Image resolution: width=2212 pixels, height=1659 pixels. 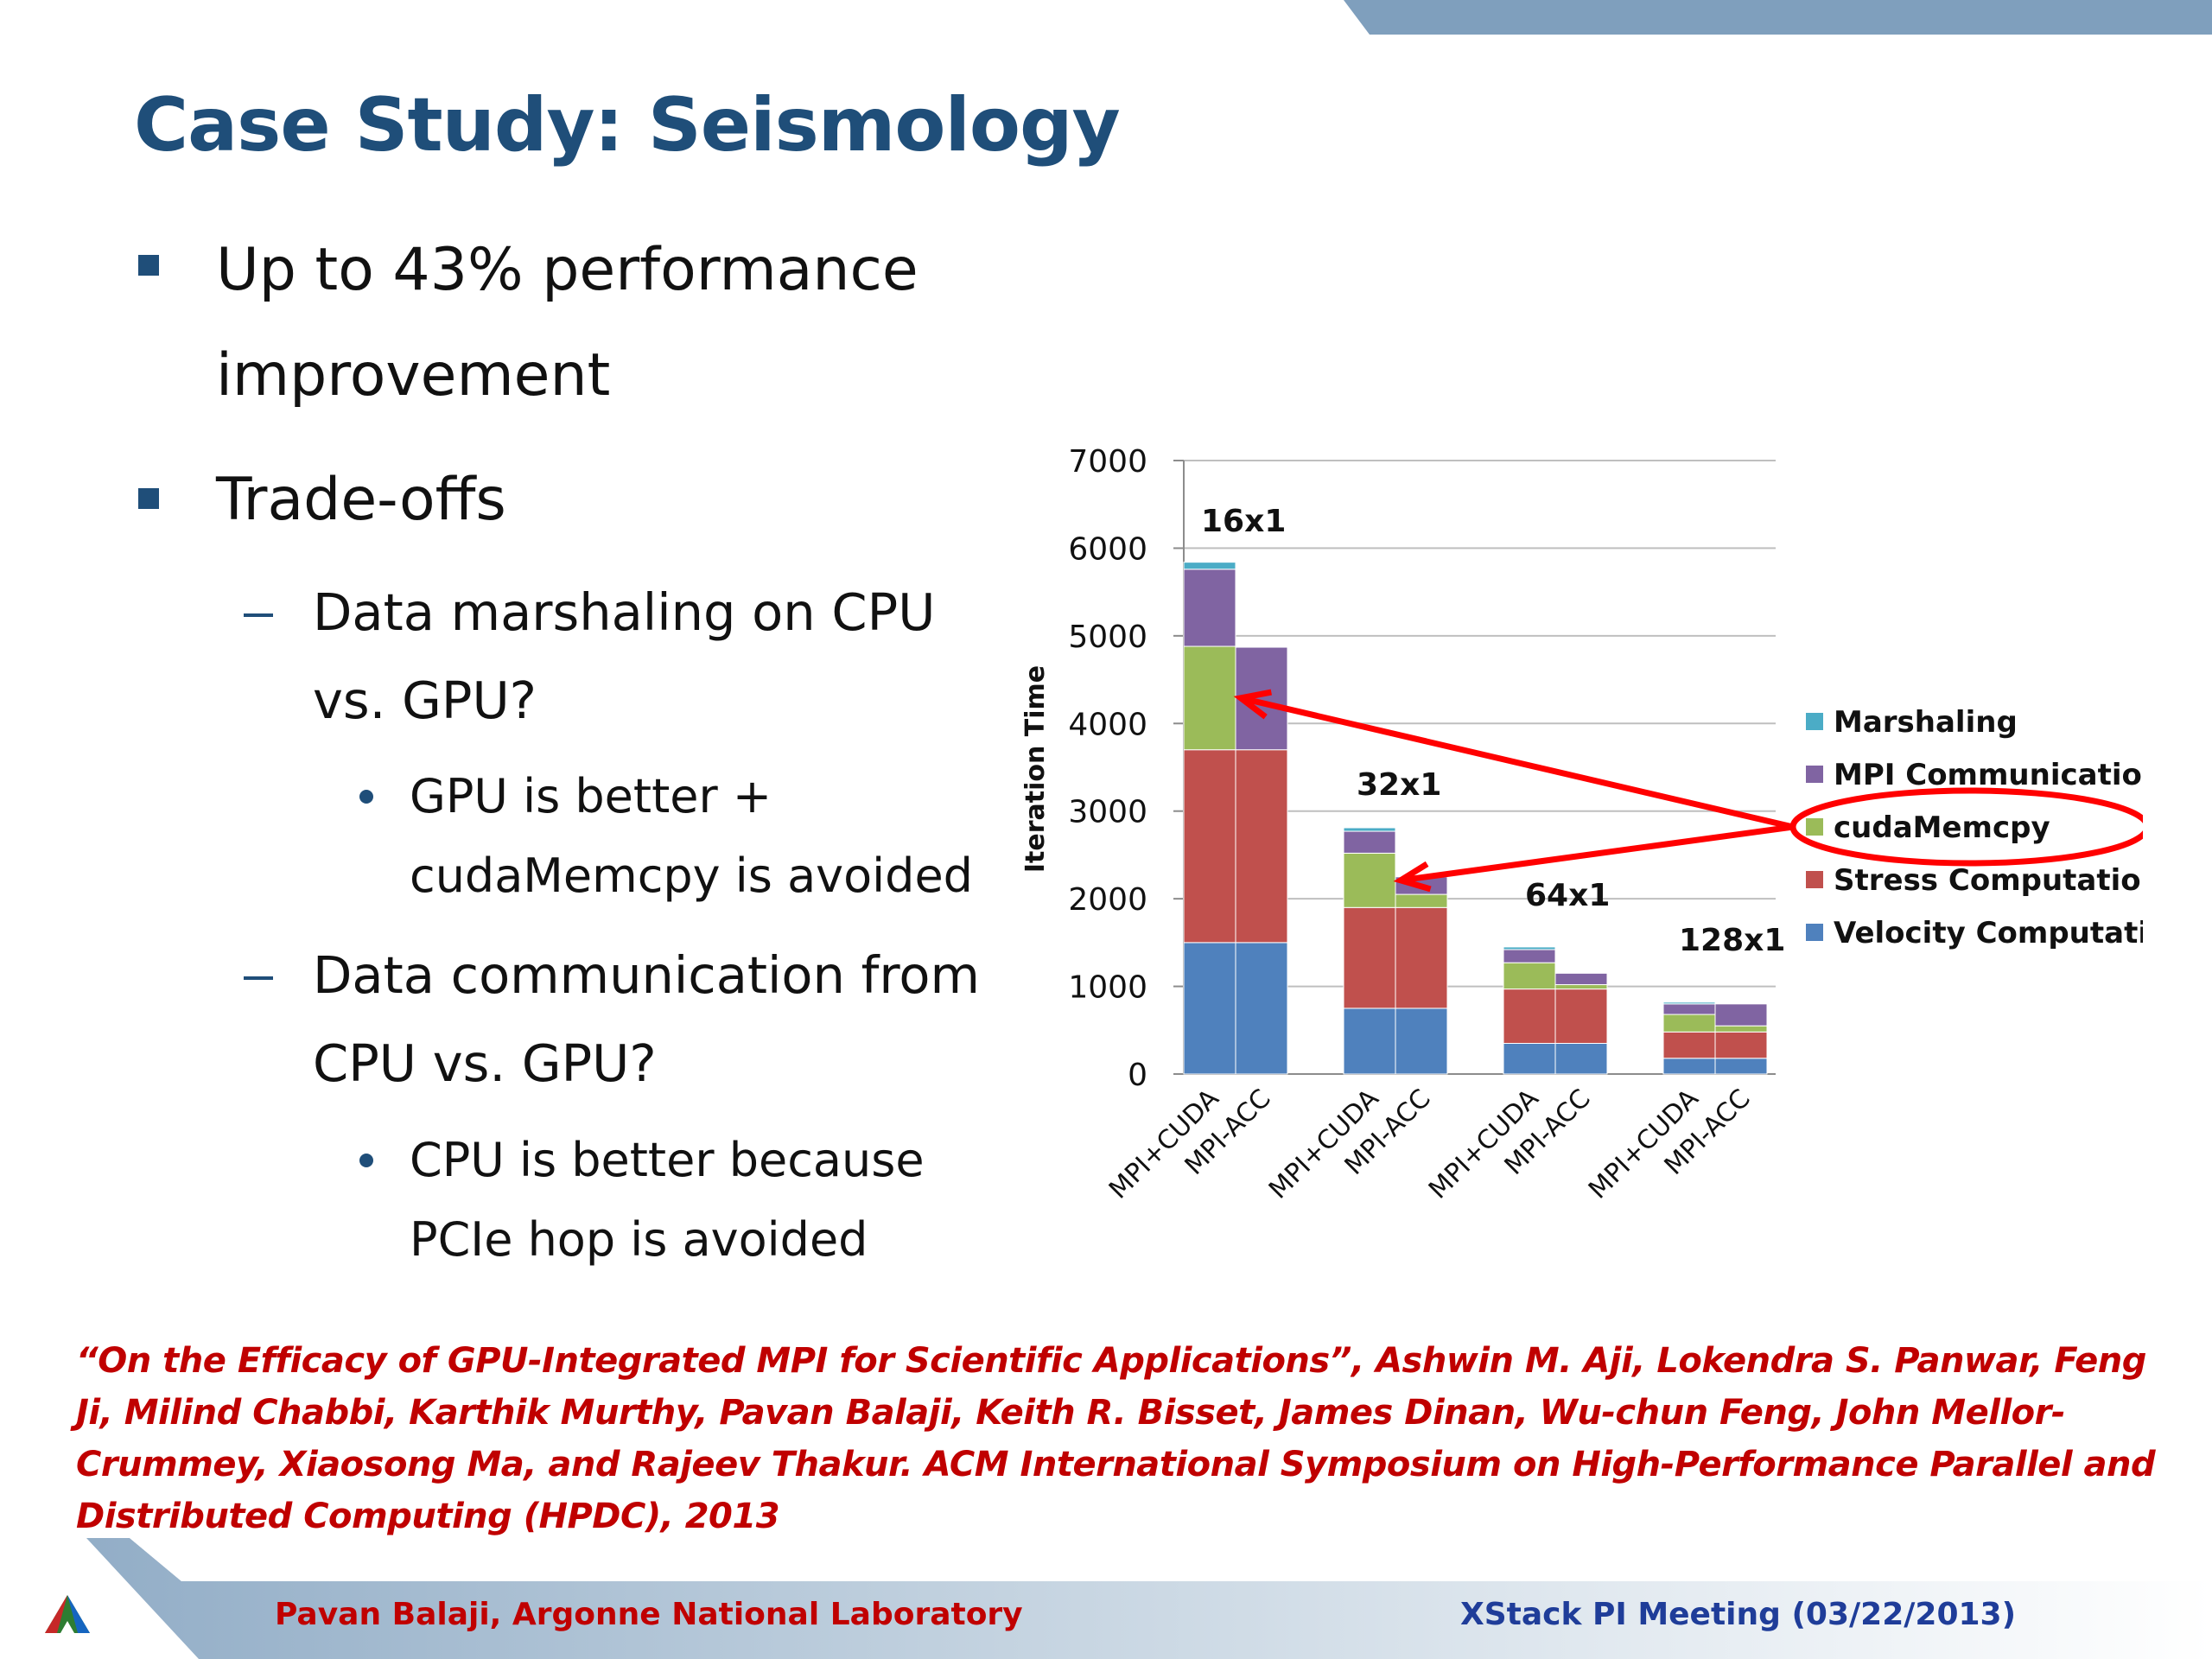 I want to click on y-tick-label: 0, so click(x=1137, y=1075).